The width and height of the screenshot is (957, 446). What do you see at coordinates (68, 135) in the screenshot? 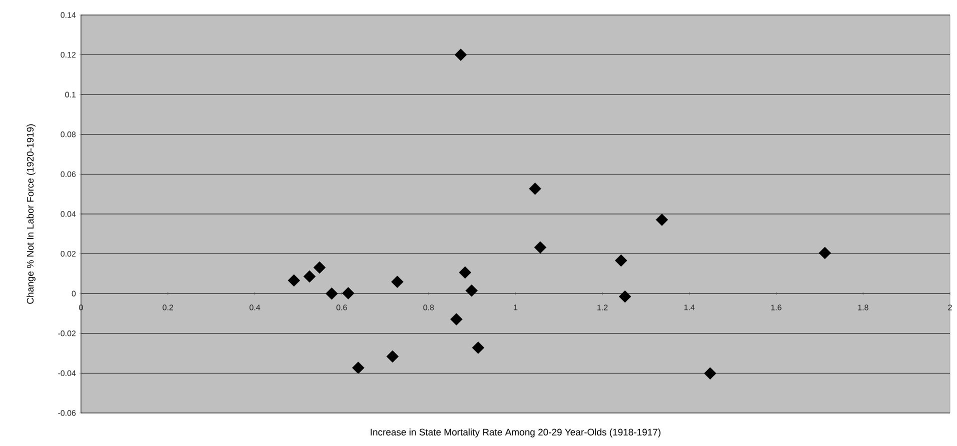
I see `y-tick-label: 0.08` at bounding box center [68, 135].